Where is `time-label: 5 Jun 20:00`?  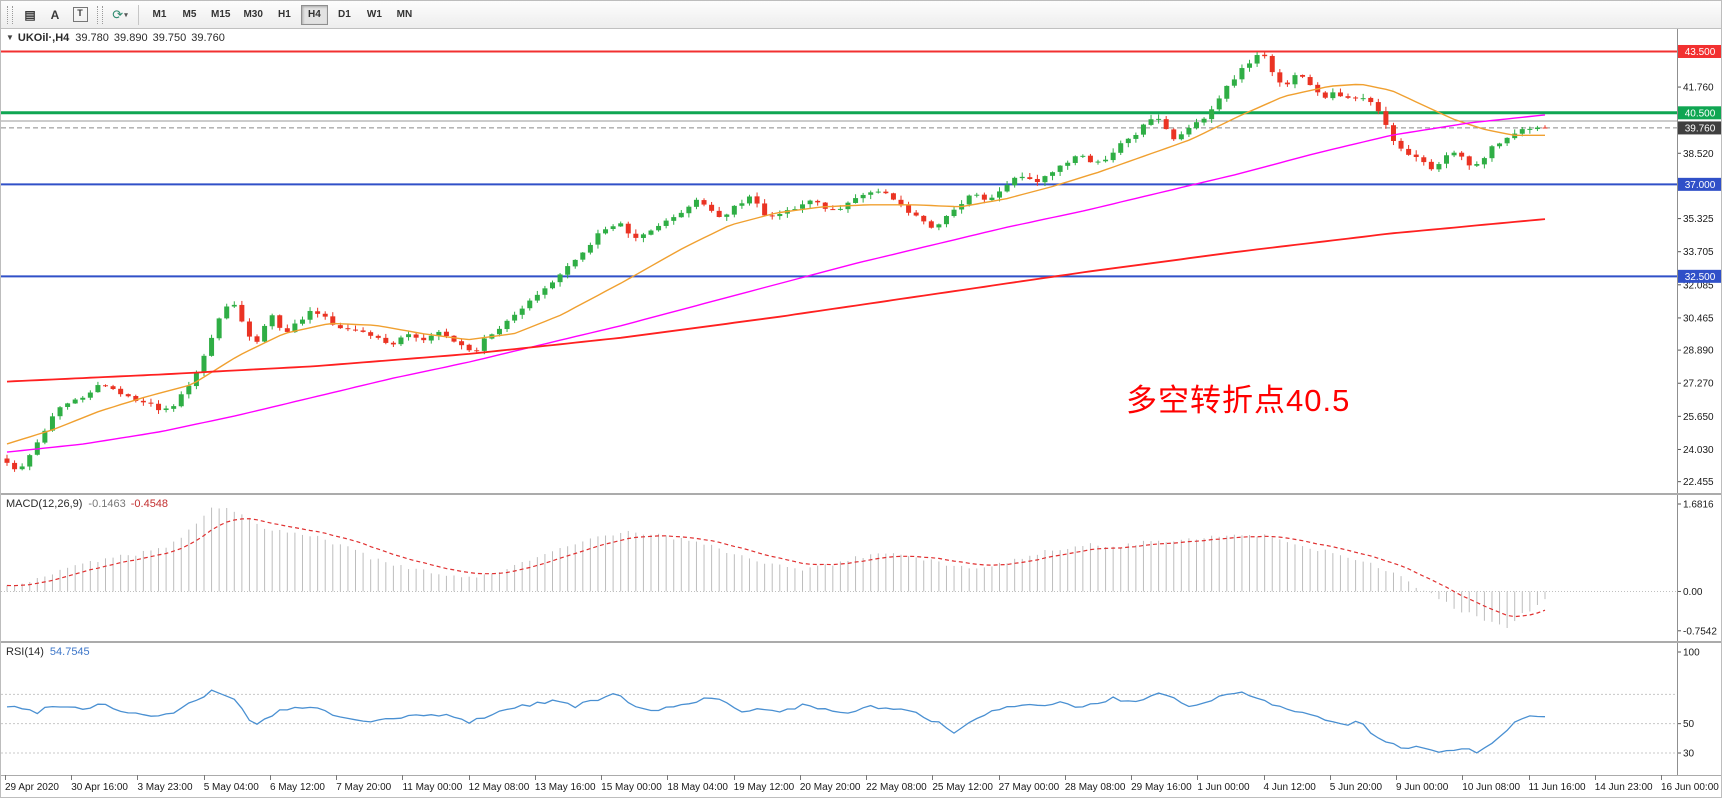 time-label: 5 Jun 20:00 is located at coordinates (1356, 784).